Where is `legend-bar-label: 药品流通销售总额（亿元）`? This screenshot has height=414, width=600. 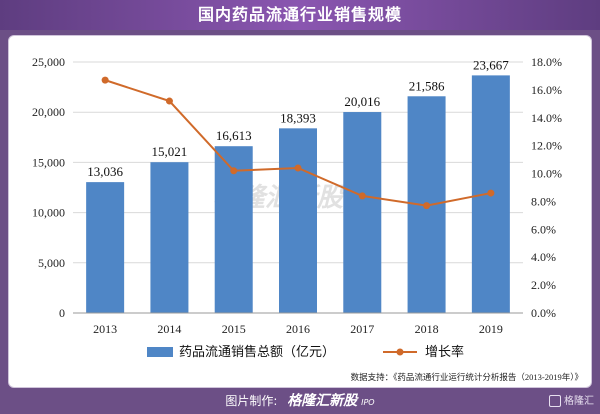 legend-bar-label: 药品流通销售总额（亿元） is located at coordinates (257, 351).